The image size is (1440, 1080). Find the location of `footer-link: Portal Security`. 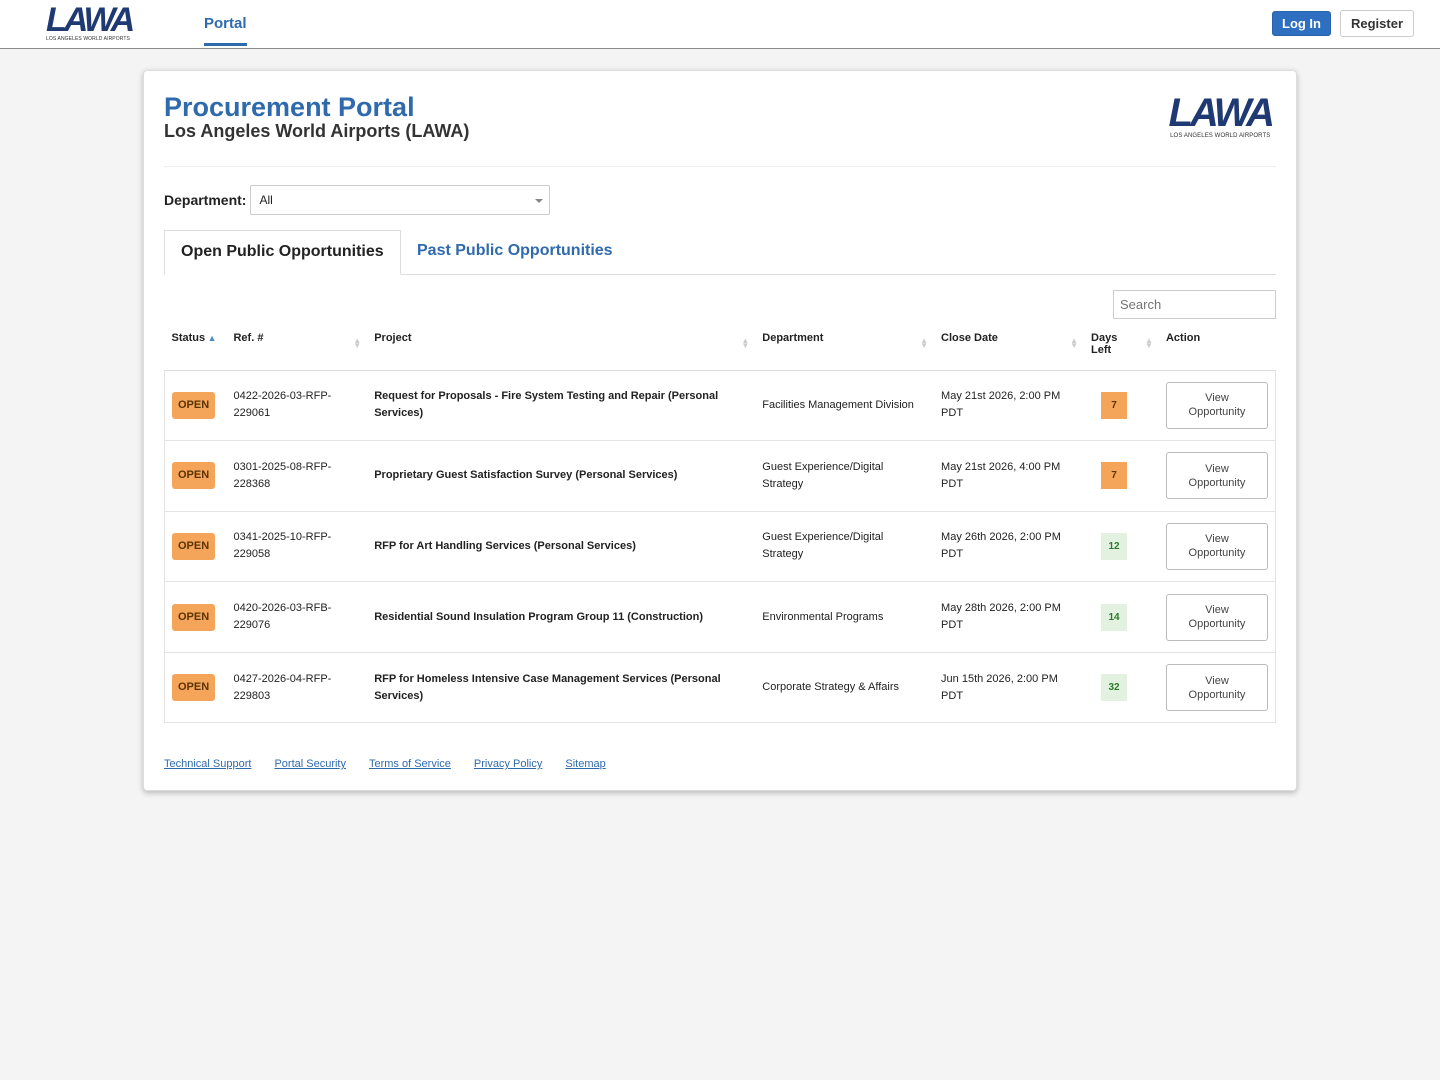

footer-link: Portal Security is located at coordinates (310, 764).